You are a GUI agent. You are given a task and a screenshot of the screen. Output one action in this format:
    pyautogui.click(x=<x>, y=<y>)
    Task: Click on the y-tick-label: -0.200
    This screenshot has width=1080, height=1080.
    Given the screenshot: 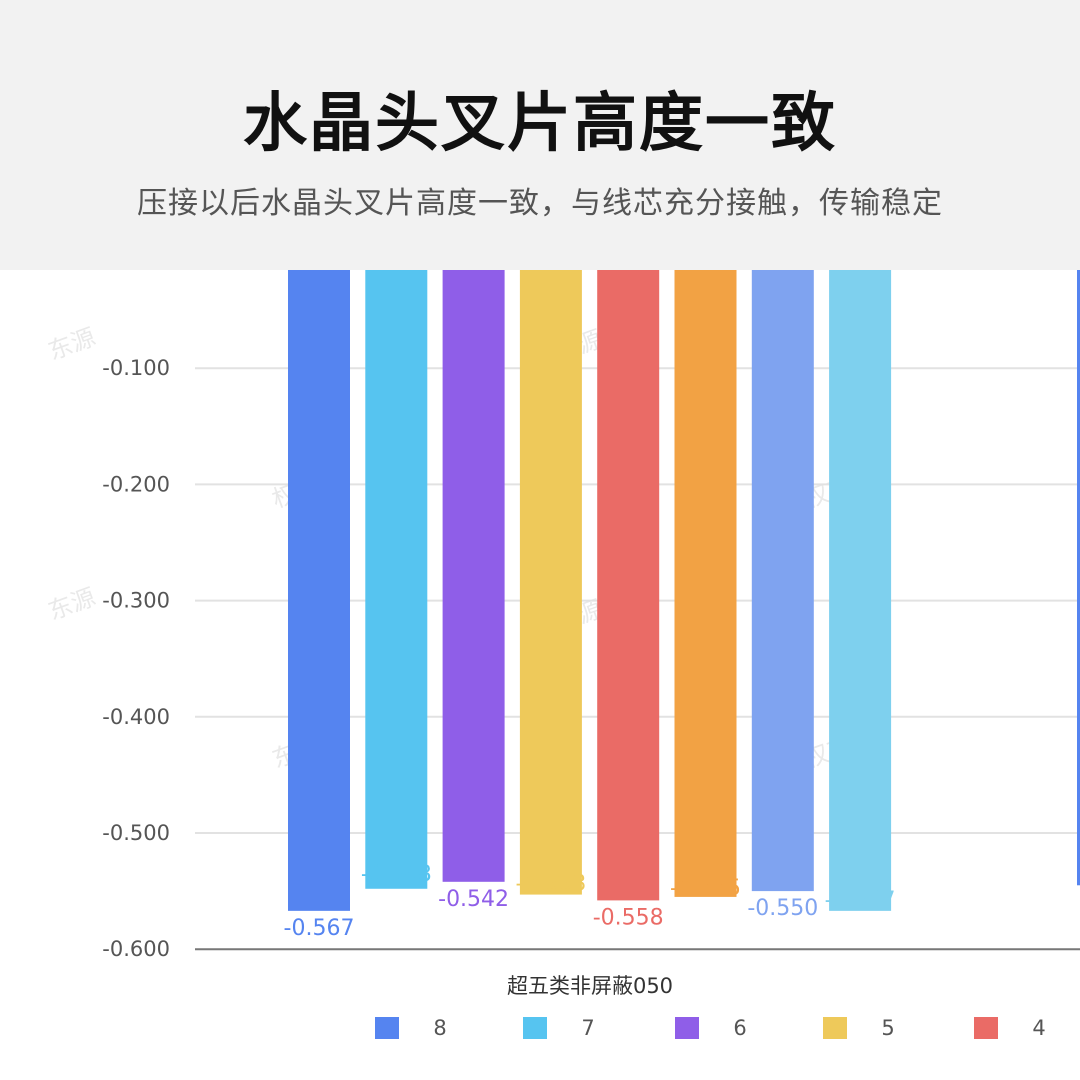 What is the action you would take?
    pyautogui.click(x=136, y=484)
    